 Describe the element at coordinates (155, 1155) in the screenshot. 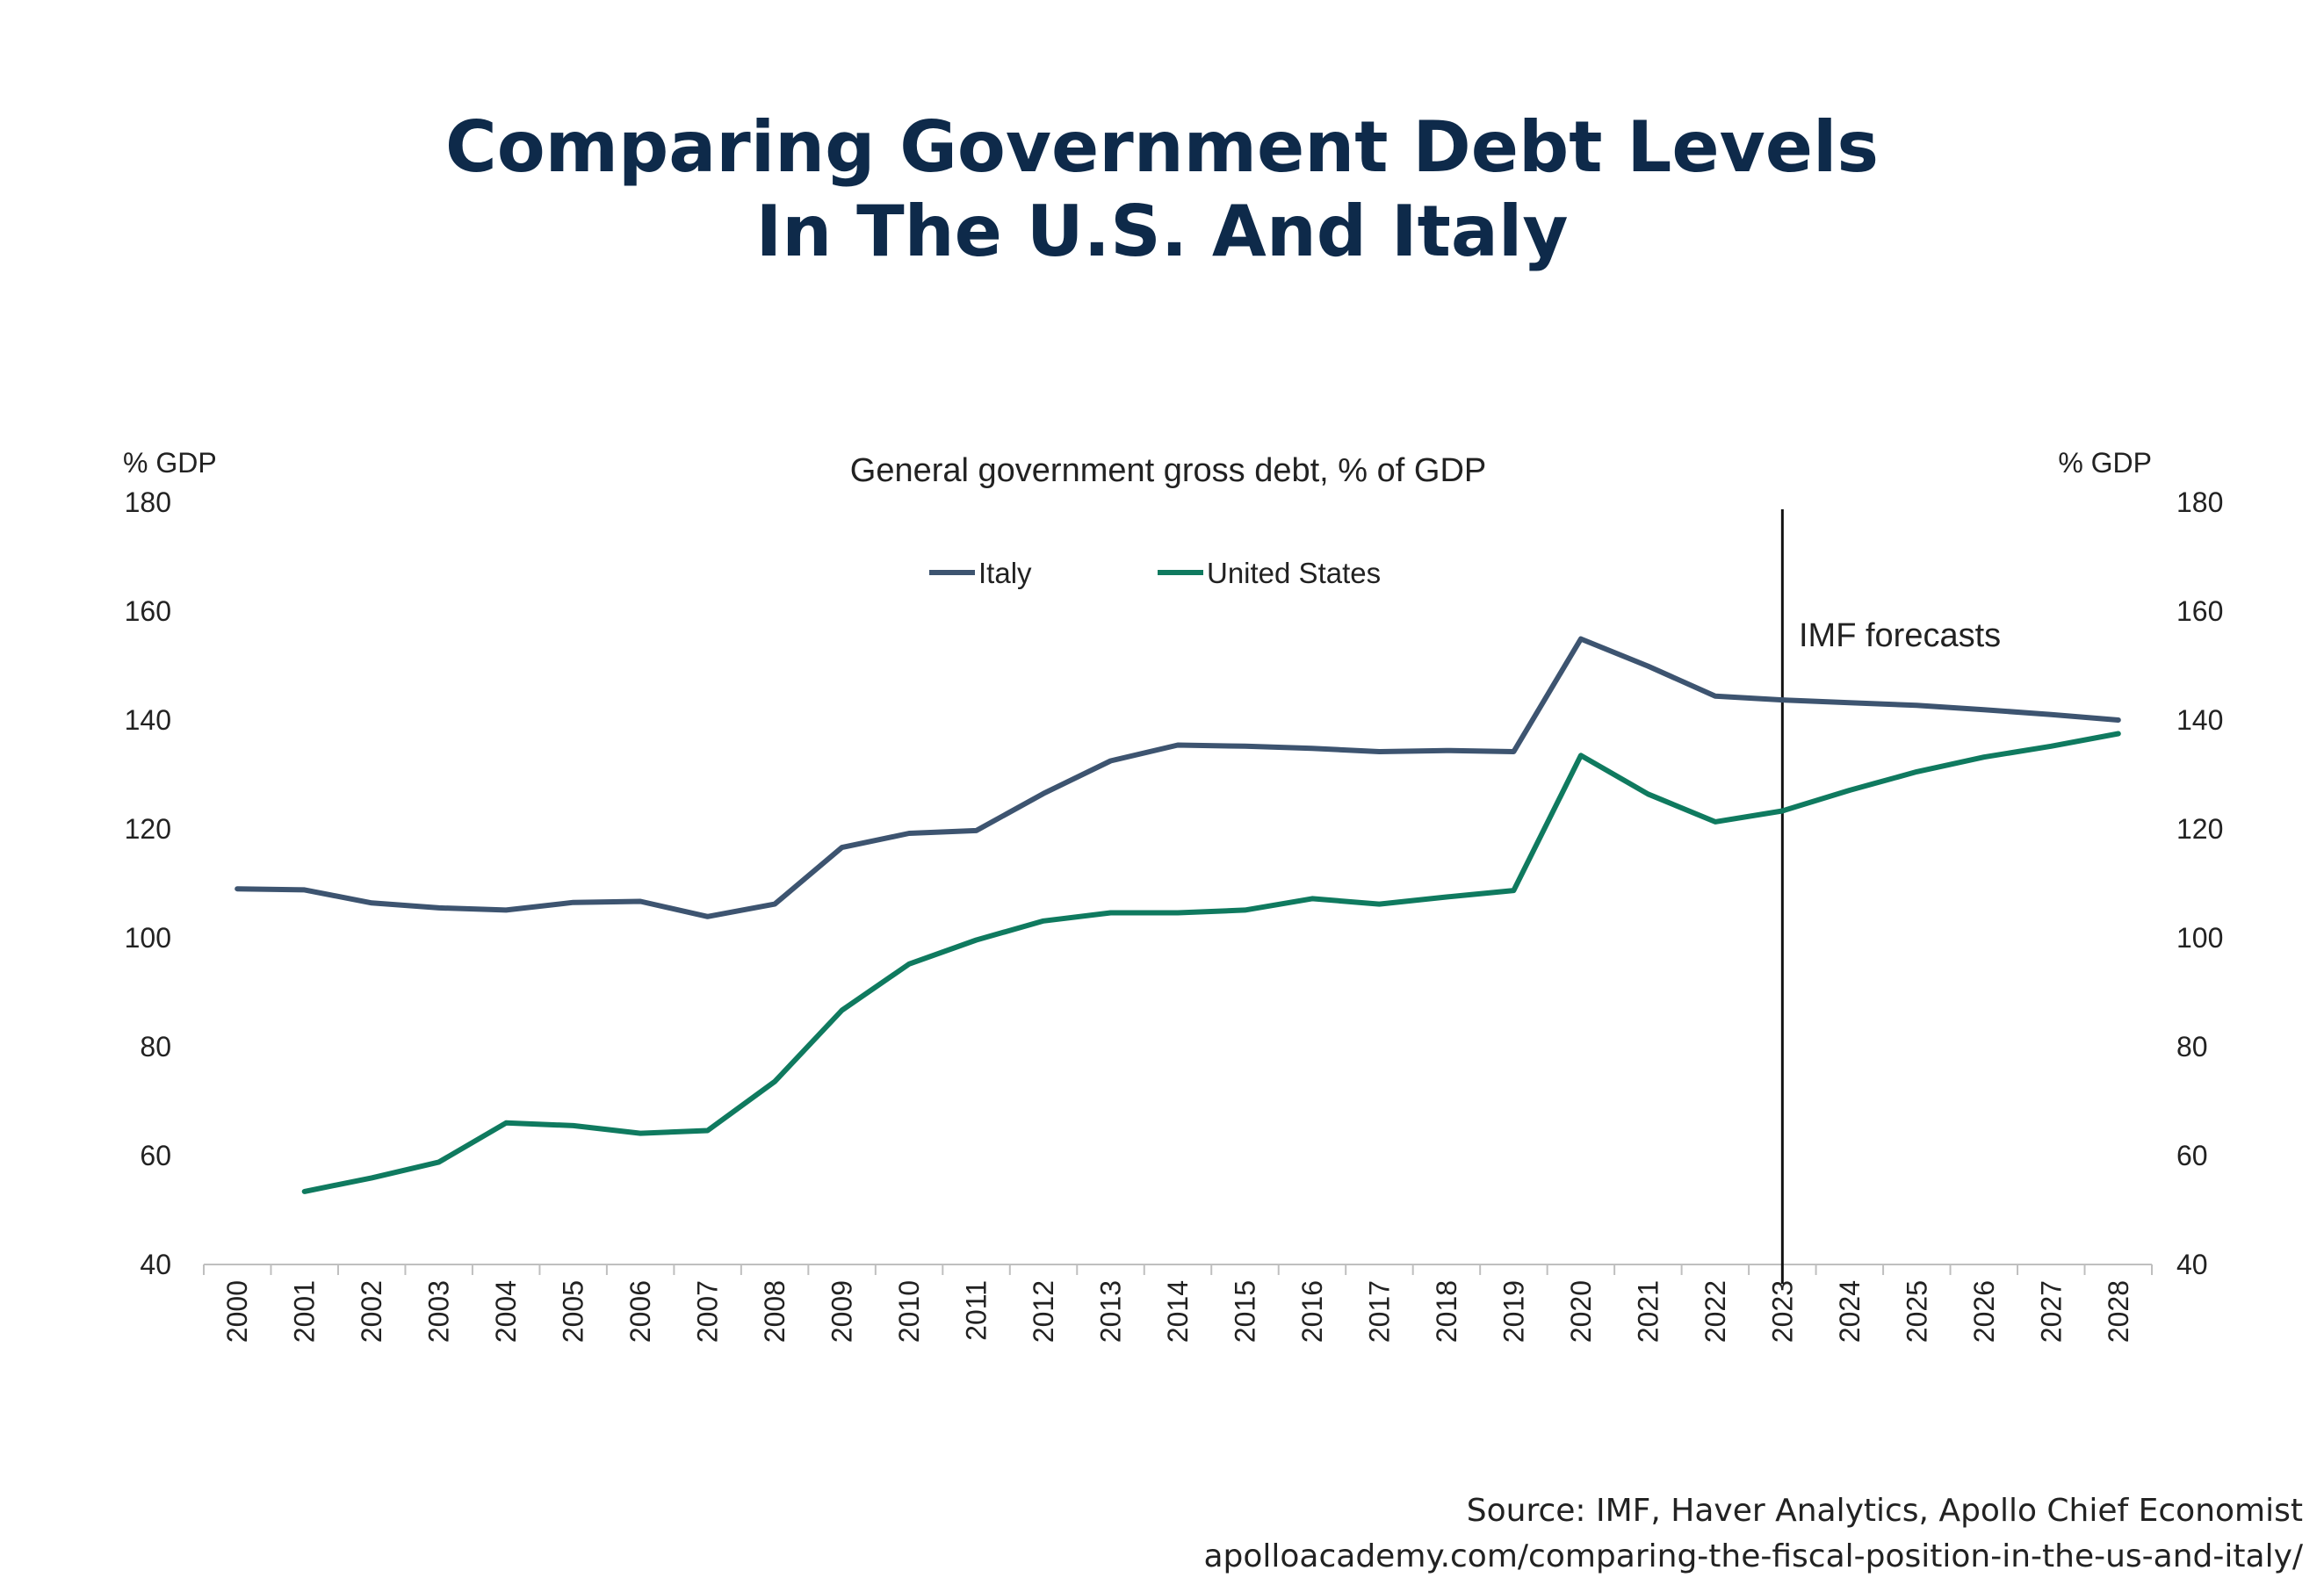

I see `y-tick-label-left: 60` at that location.